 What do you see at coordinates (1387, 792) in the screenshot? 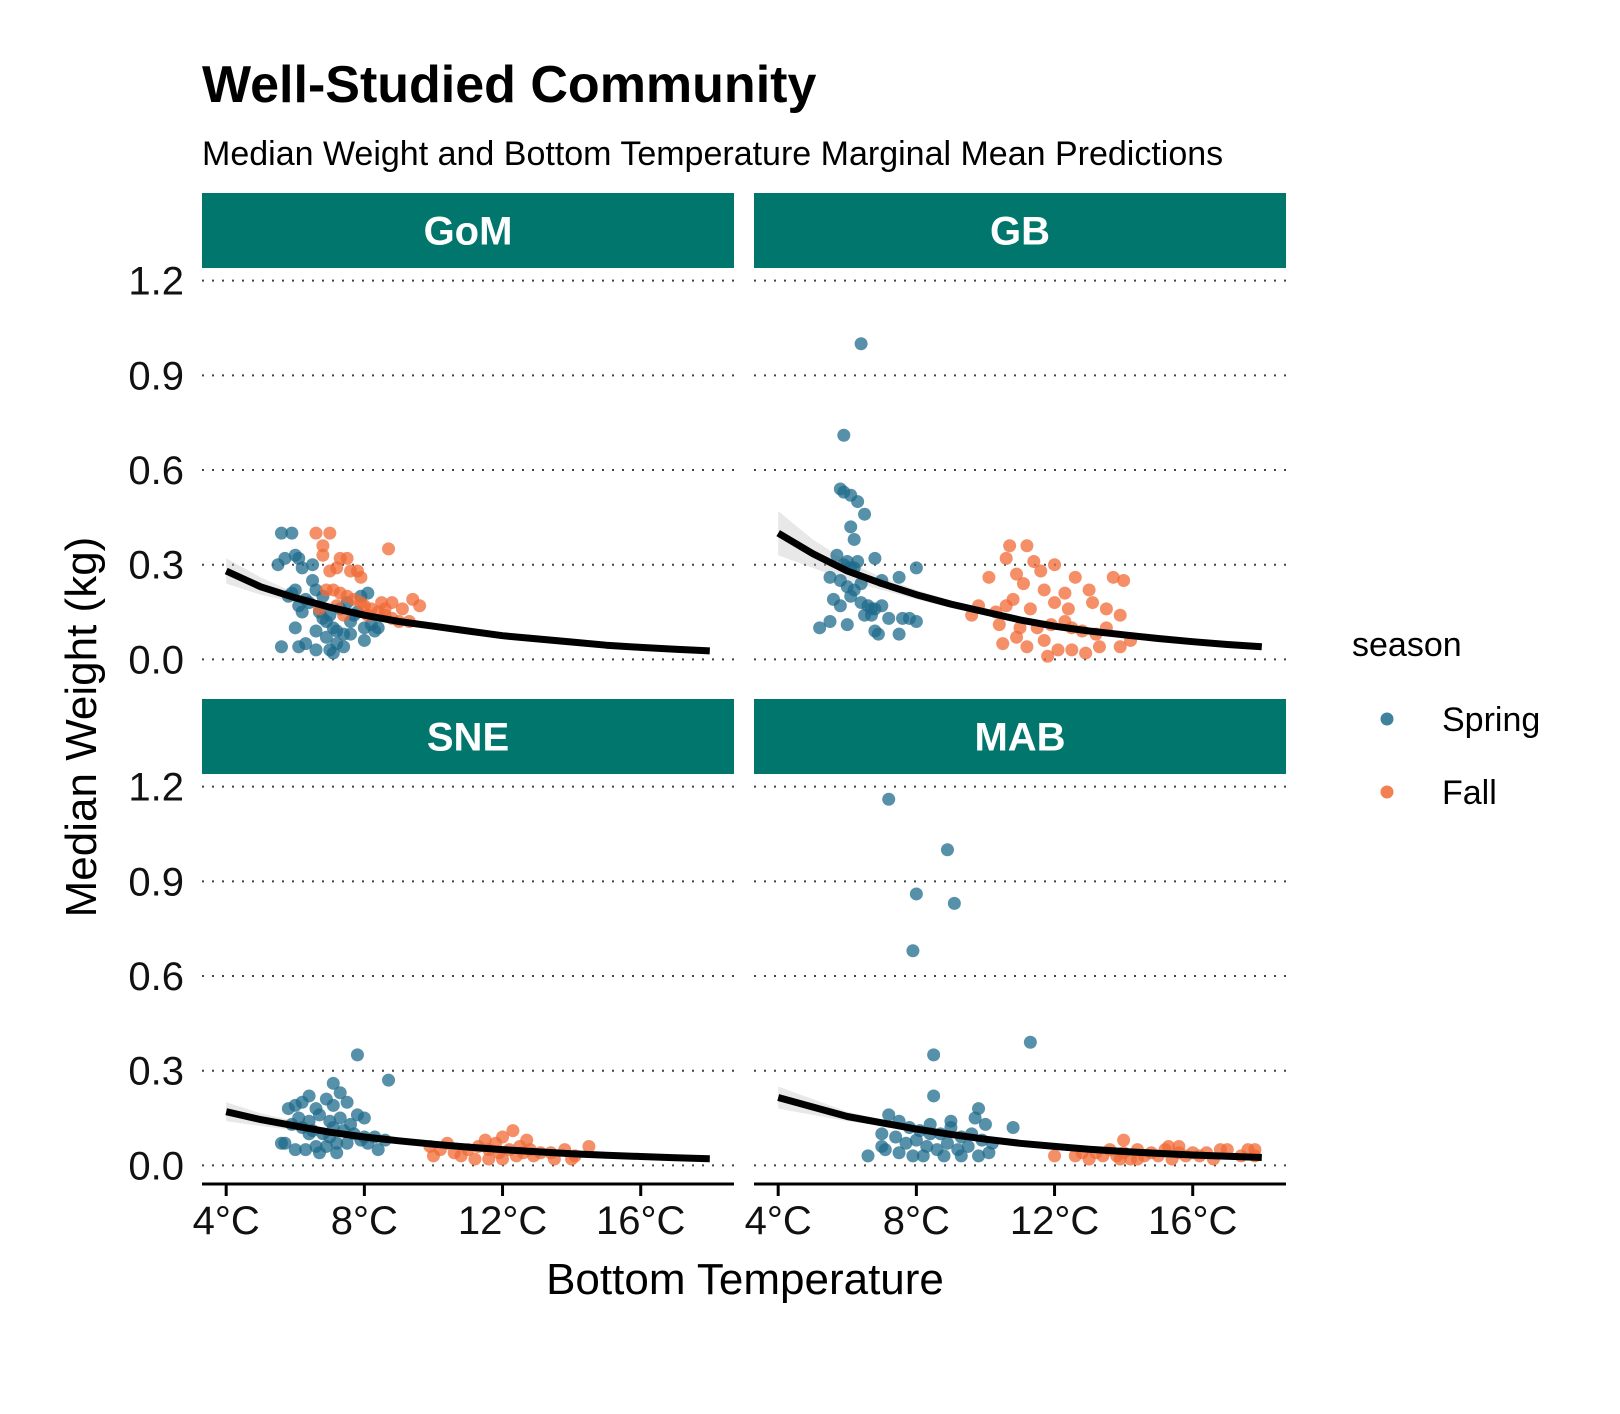
I see `legend-key-fall` at bounding box center [1387, 792].